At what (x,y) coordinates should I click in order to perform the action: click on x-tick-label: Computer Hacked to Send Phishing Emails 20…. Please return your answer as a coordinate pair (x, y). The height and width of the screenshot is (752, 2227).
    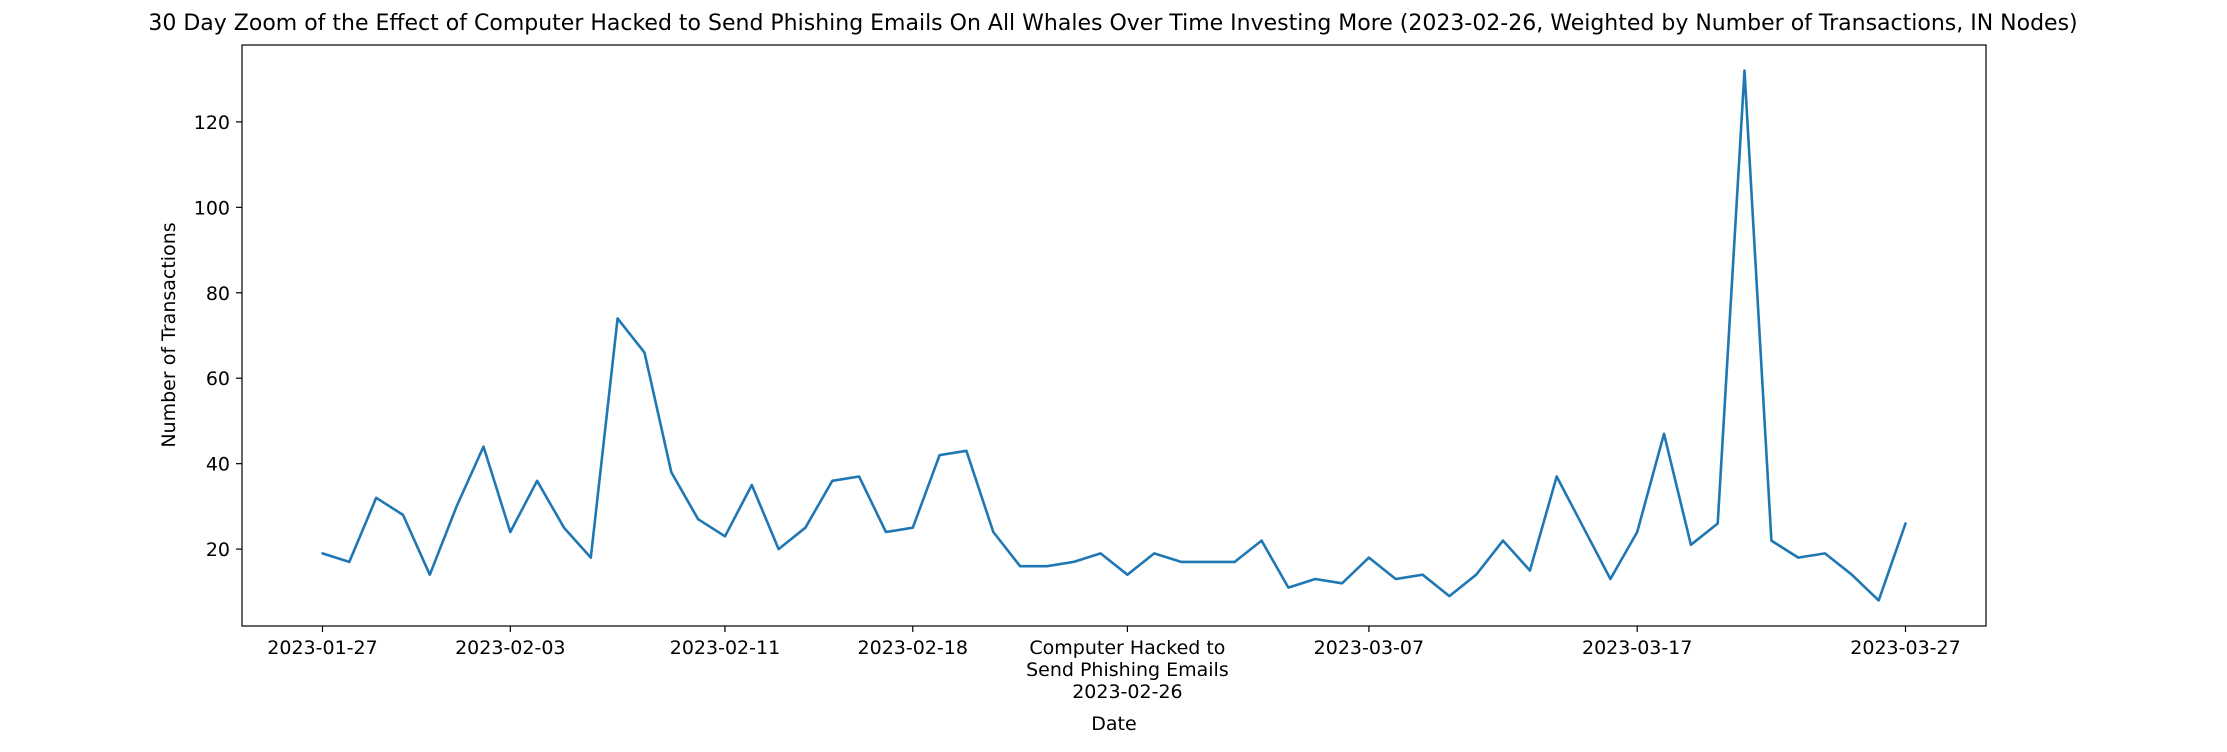
    Looking at the image, I should click on (1127, 670).